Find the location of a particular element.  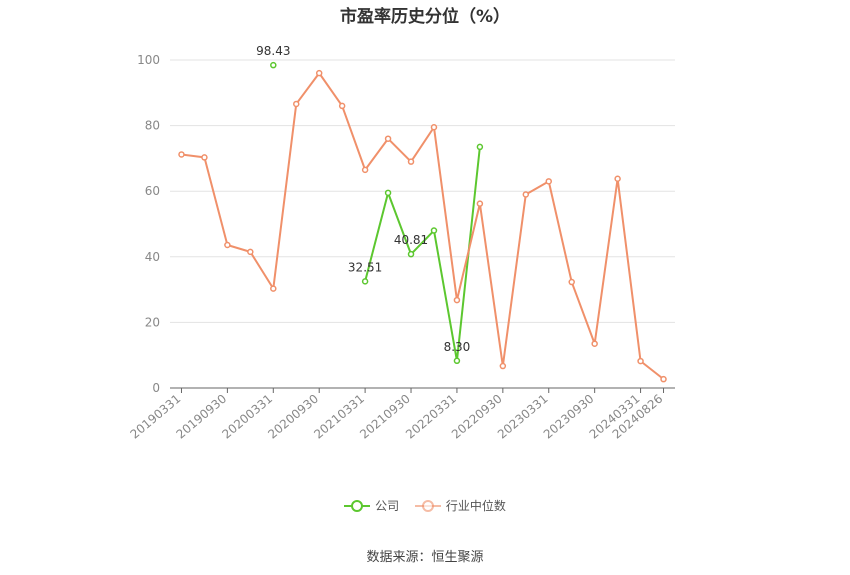

y-tick-label: 20 is located at coordinates (152, 322).